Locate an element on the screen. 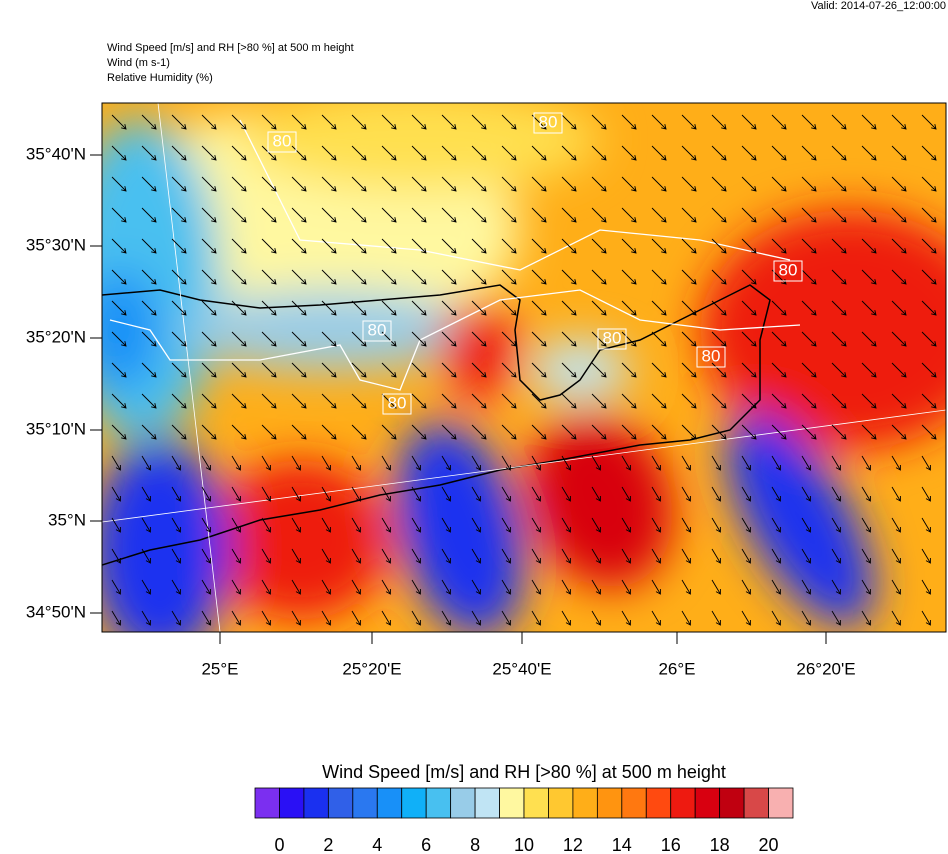 This screenshot has width=948, height=854. colorbar-tick-label: 6 is located at coordinates (426, 844).